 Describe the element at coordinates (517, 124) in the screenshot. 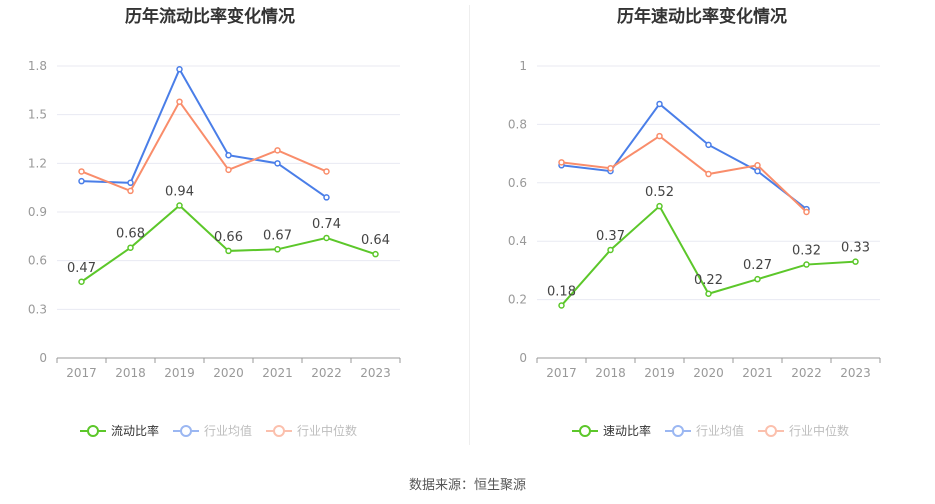

I see `y-tick-label: 0.8` at that location.